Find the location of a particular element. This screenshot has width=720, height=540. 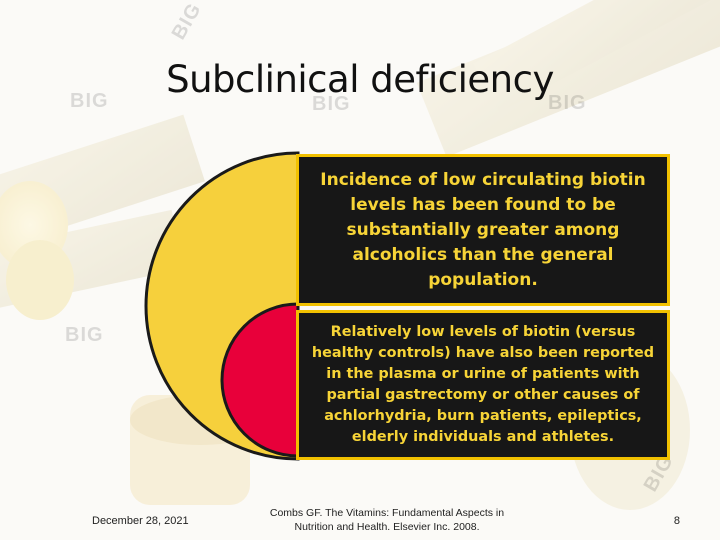

footer-date: December 28, 2021 is located at coordinates (140, 521).